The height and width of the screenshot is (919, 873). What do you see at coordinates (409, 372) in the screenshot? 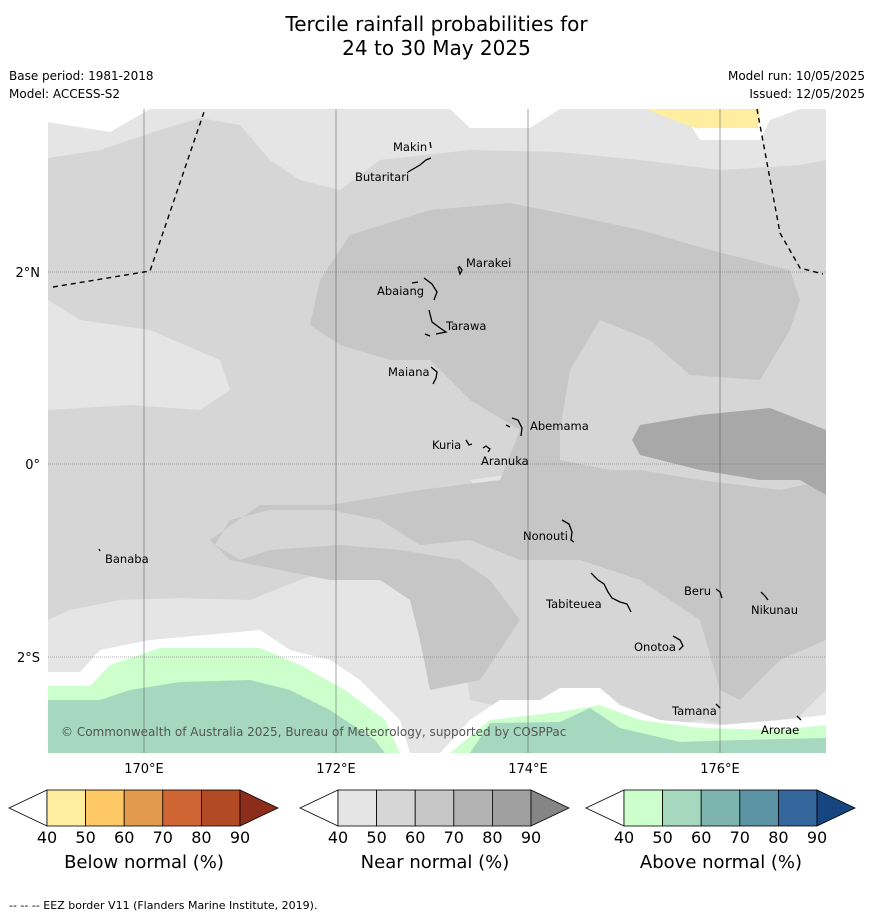
I see `place-label: Maiana` at bounding box center [409, 372].